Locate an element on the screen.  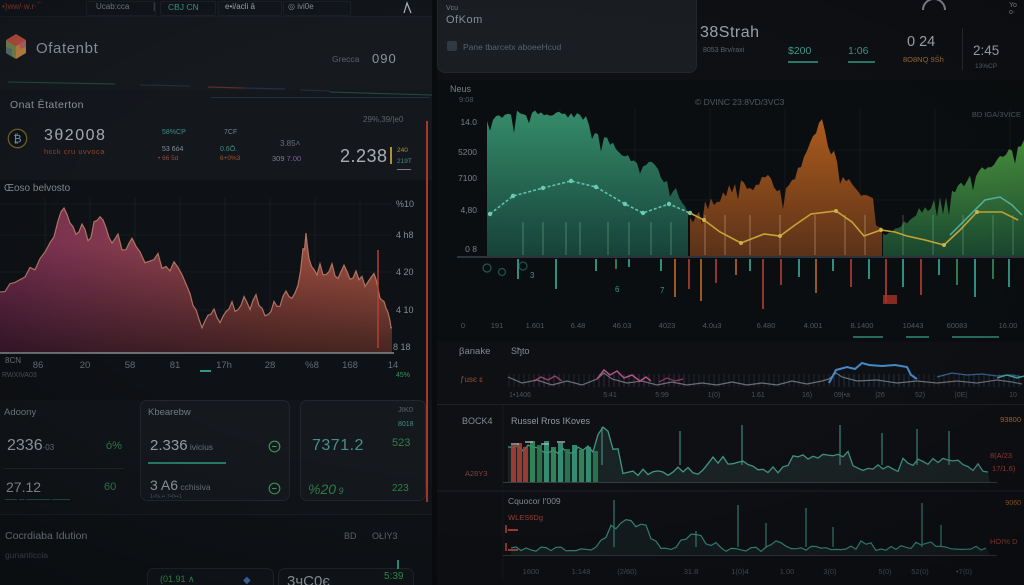
svg-text: 16) is located at coordinates (807, 395).